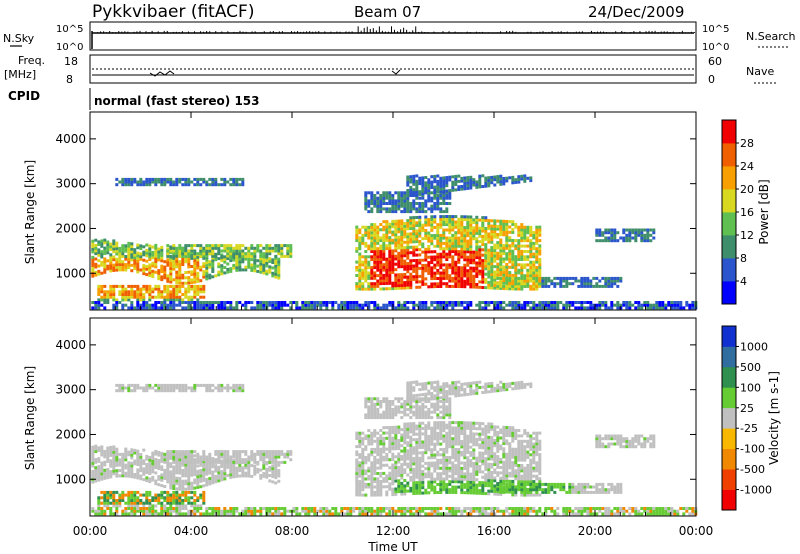 The height and width of the screenshot is (554, 800). Describe the element at coordinates (715, 29) in the screenshot. I see `nsearch-tick-top: 10^5` at that location.